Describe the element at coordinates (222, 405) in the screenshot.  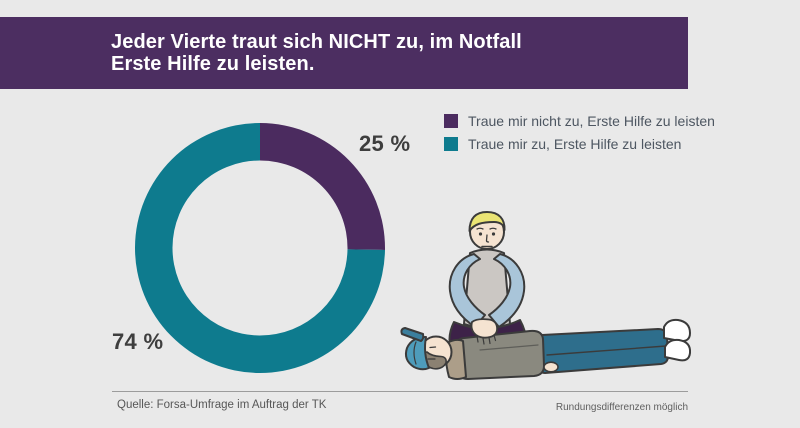
I see `source-caption: Quelle: Forsa-Umfrage im Auftrag der TK` at that location.